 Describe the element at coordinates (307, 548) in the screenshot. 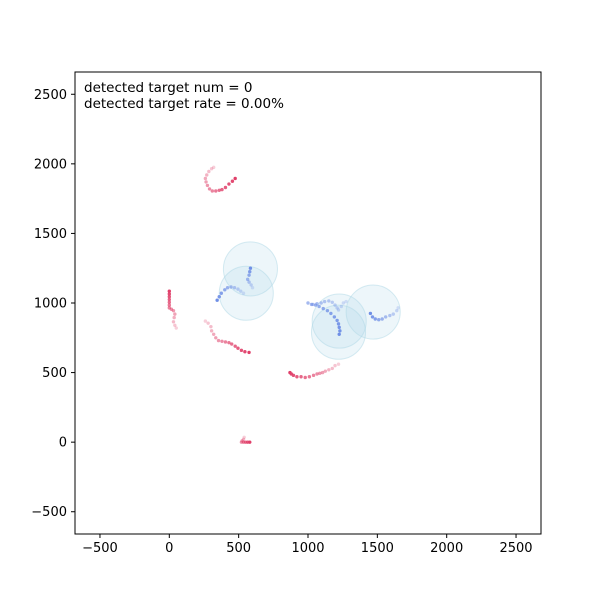

I see `x-tick-label: 1000` at that location.